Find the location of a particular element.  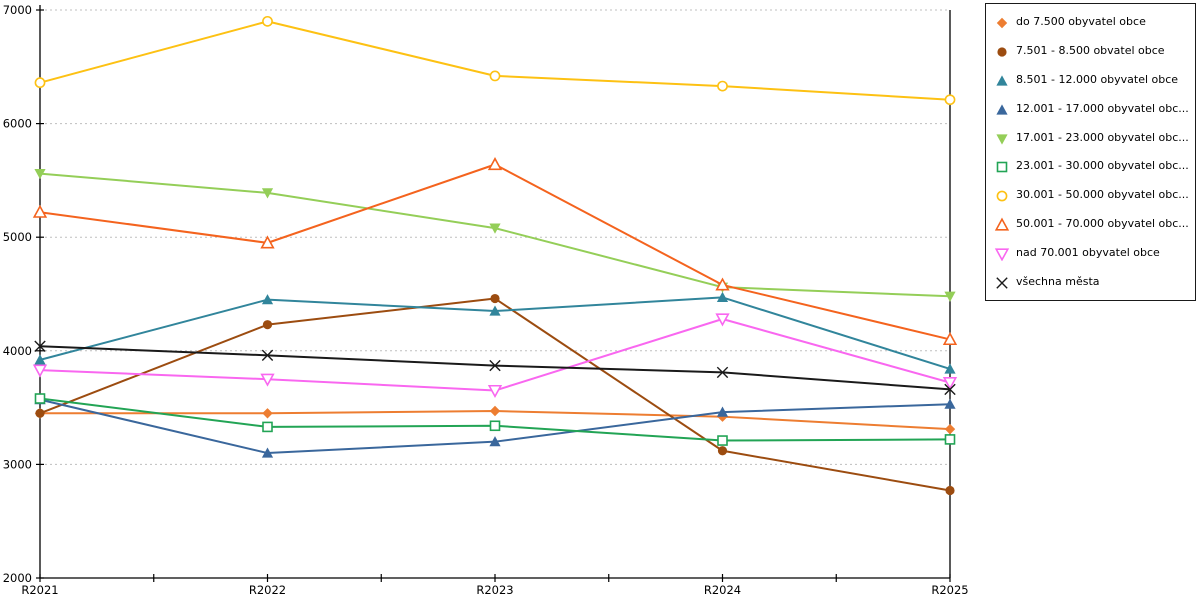

legend-item: všechna města is located at coordinates (1092, 282).